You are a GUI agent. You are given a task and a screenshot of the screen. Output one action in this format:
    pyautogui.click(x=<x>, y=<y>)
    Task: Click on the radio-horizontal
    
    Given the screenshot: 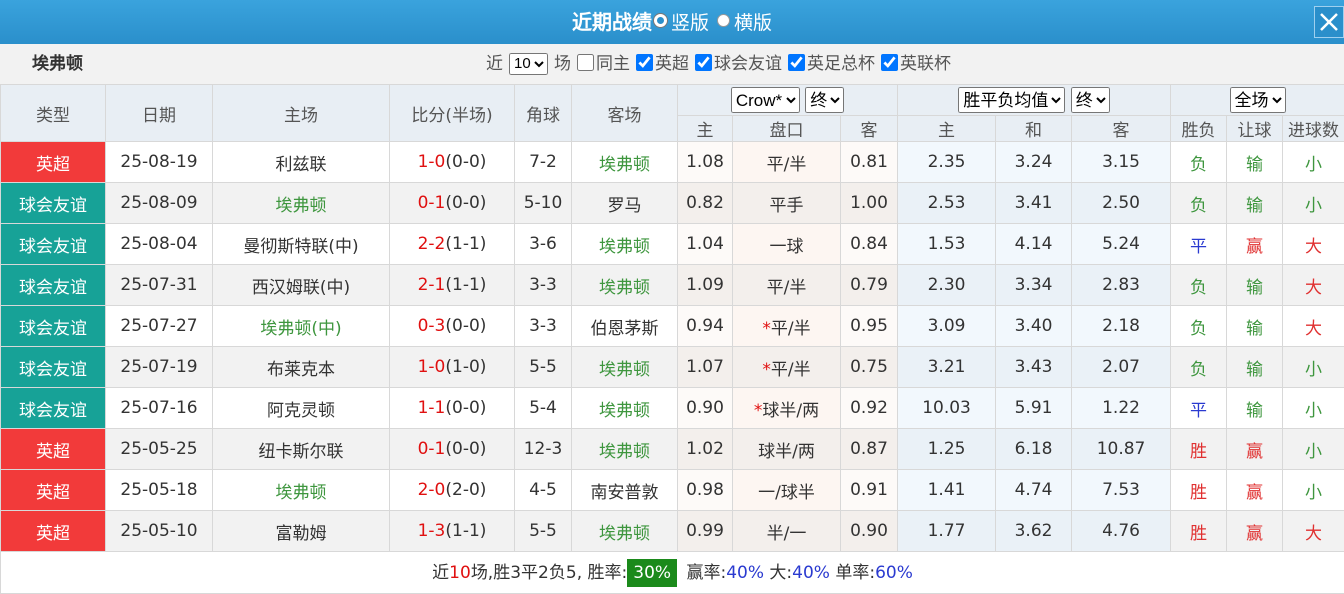 What is the action you would take?
    pyautogui.click(x=723, y=20)
    